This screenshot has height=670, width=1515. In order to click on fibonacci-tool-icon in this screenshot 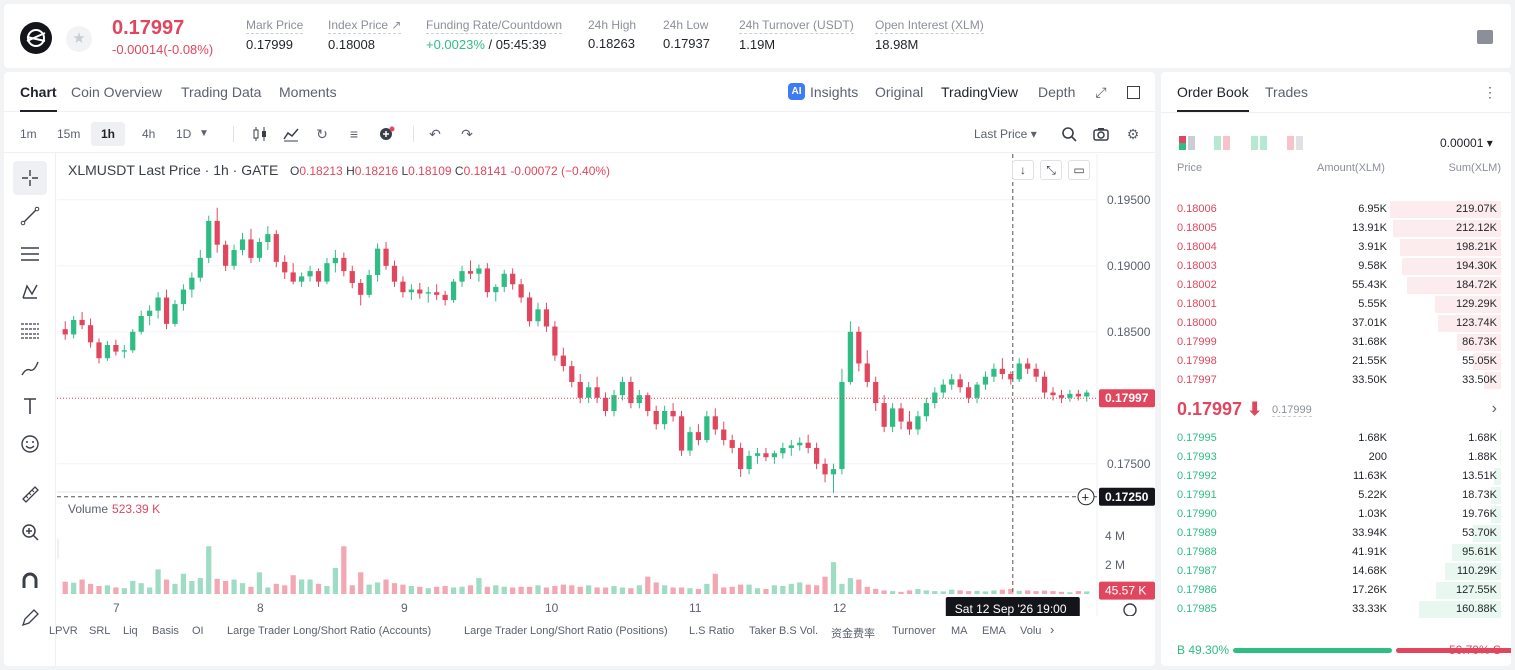, I will do `click(30, 330)`.